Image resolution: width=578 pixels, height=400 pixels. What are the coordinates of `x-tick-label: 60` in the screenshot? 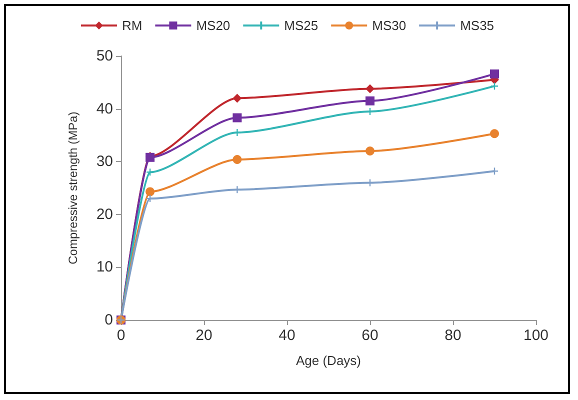 It's located at (370, 335).